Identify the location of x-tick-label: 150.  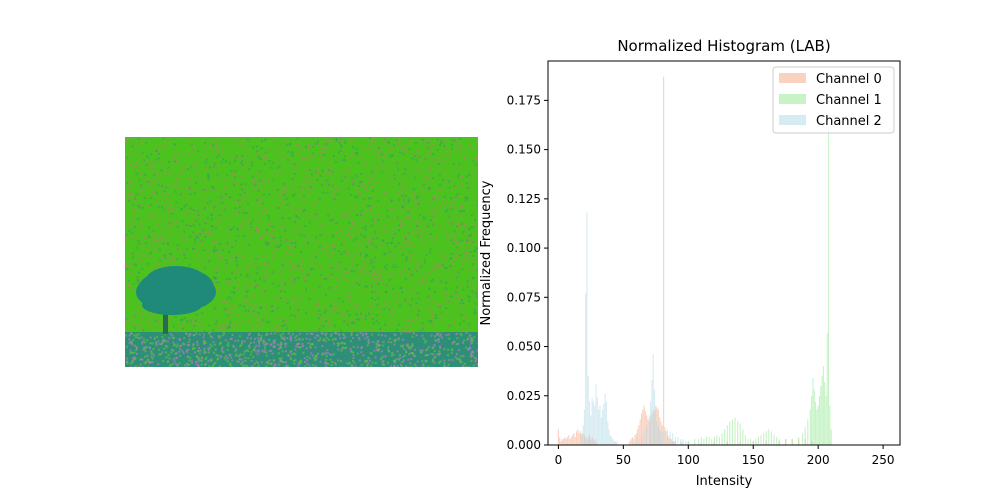
(753, 460).